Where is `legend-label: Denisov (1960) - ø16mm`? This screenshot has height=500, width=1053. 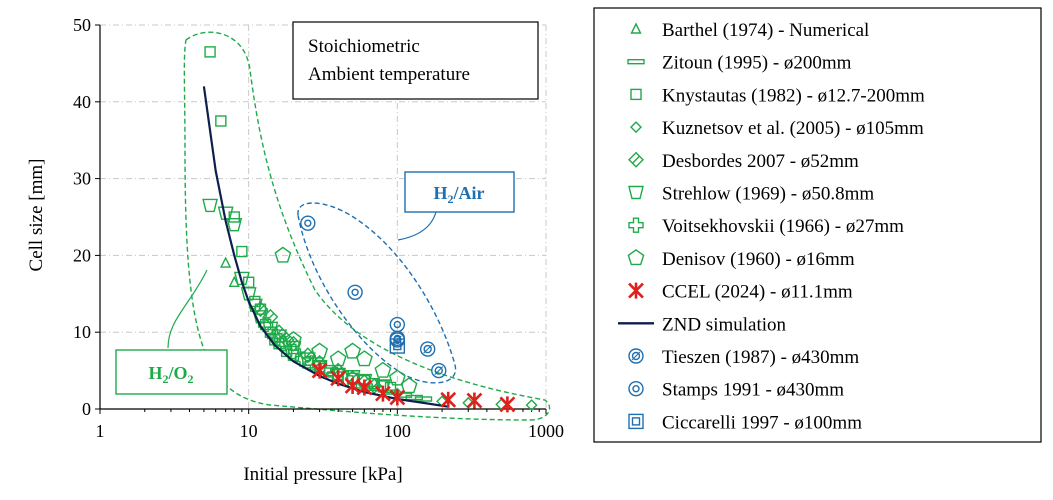 legend-label: Denisov (1960) - ø16mm is located at coordinates (758, 259).